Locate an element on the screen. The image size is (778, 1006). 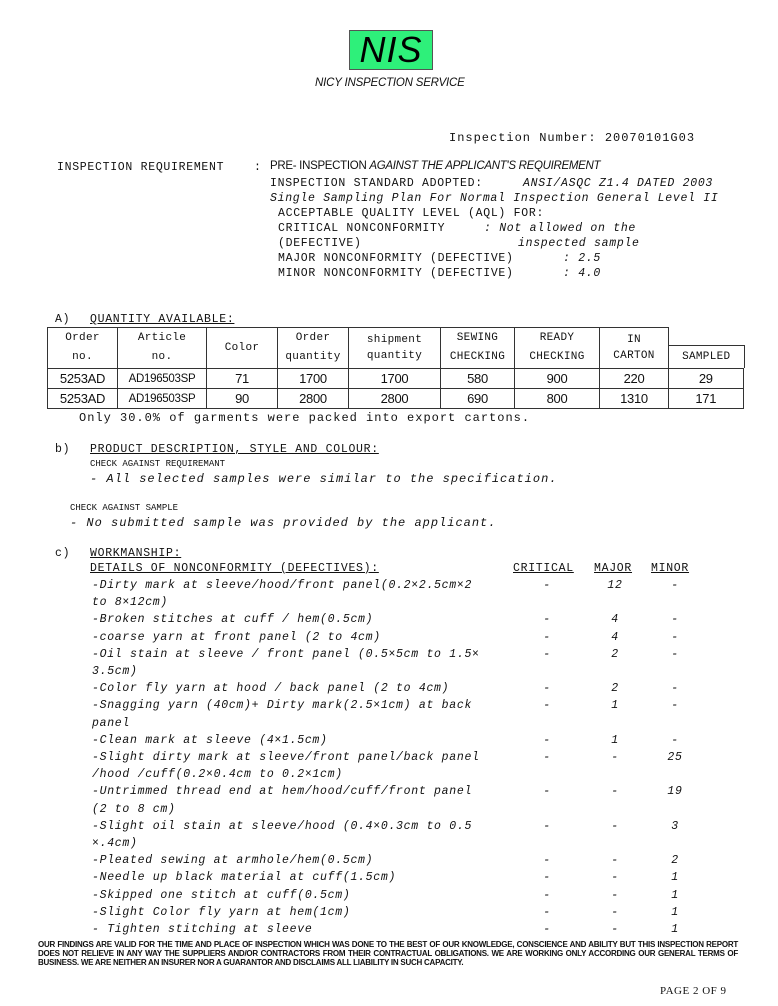
cell-order-quantity: 2800 is located at coordinates (313, 398).